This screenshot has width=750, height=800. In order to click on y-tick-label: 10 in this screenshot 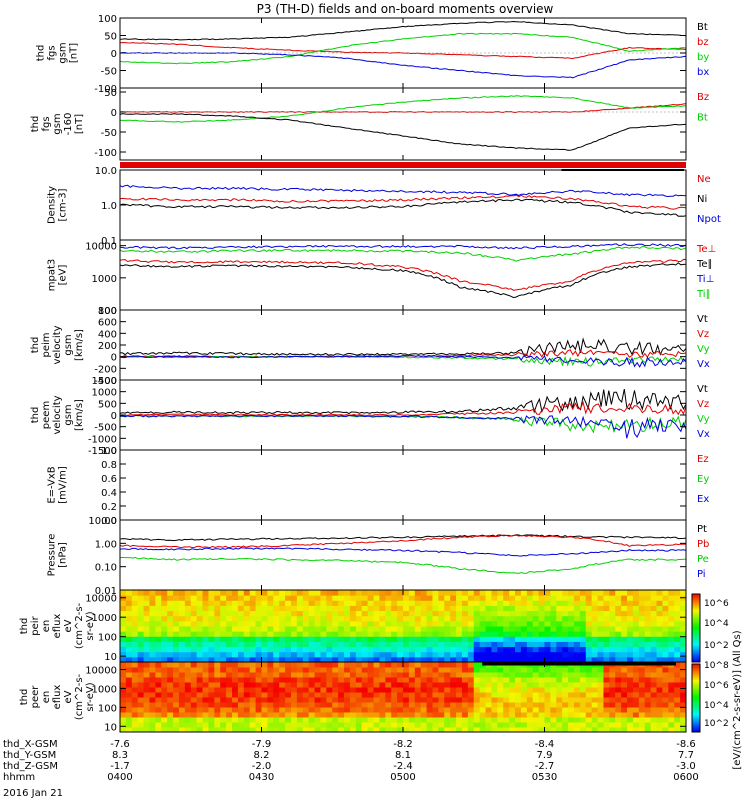, I will do `click(110, 727)`.